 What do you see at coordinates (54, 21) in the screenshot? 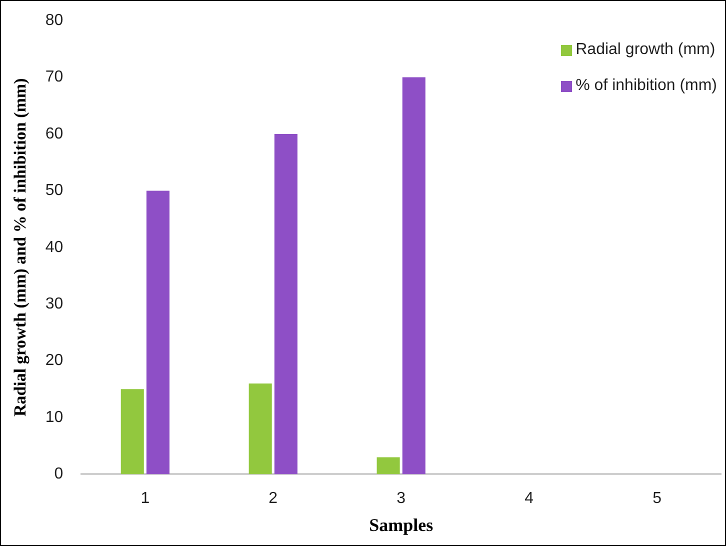
I see `y-tick-label: 80` at bounding box center [54, 21].